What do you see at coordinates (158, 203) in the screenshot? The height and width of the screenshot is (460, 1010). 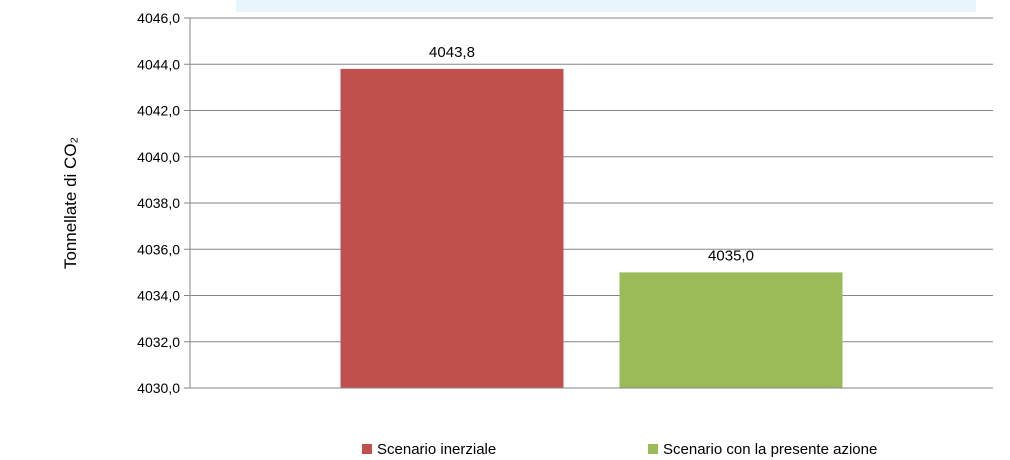 I see `y-tick-label: 4038,0` at bounding box center [158, 203].